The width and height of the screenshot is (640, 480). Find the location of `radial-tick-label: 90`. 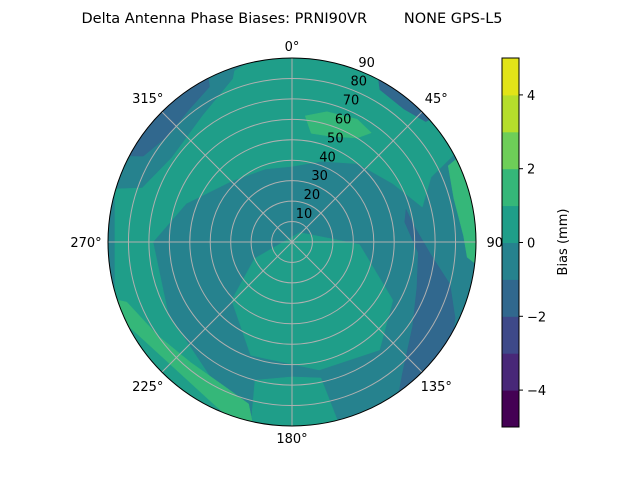

radial-tick-label: 90 is located at coordinates (366, 63).